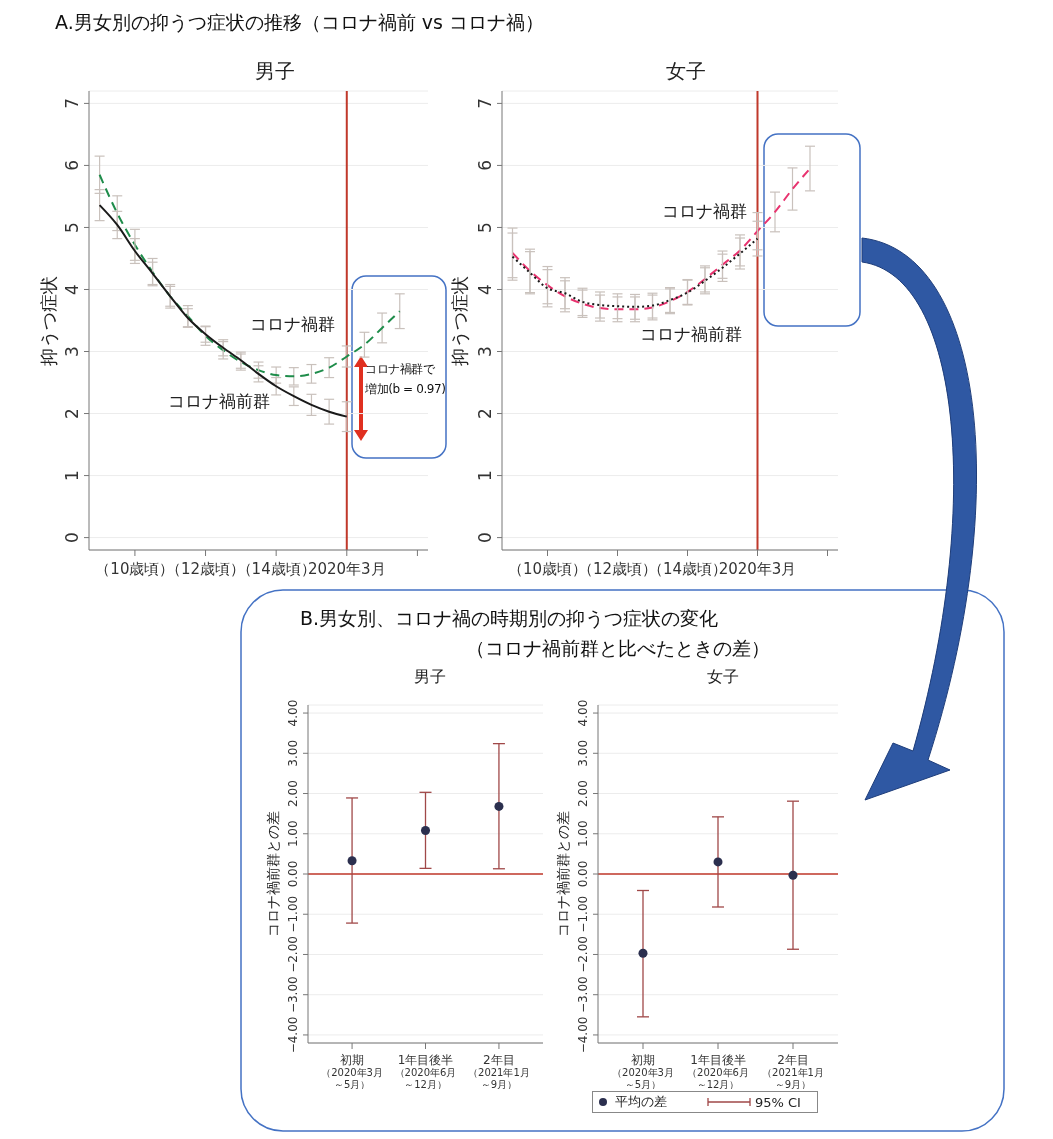 Image resolution: width=1053 pixels, height=1139 pixels. I want to click on text: 95% CI, so click(777, 1102).